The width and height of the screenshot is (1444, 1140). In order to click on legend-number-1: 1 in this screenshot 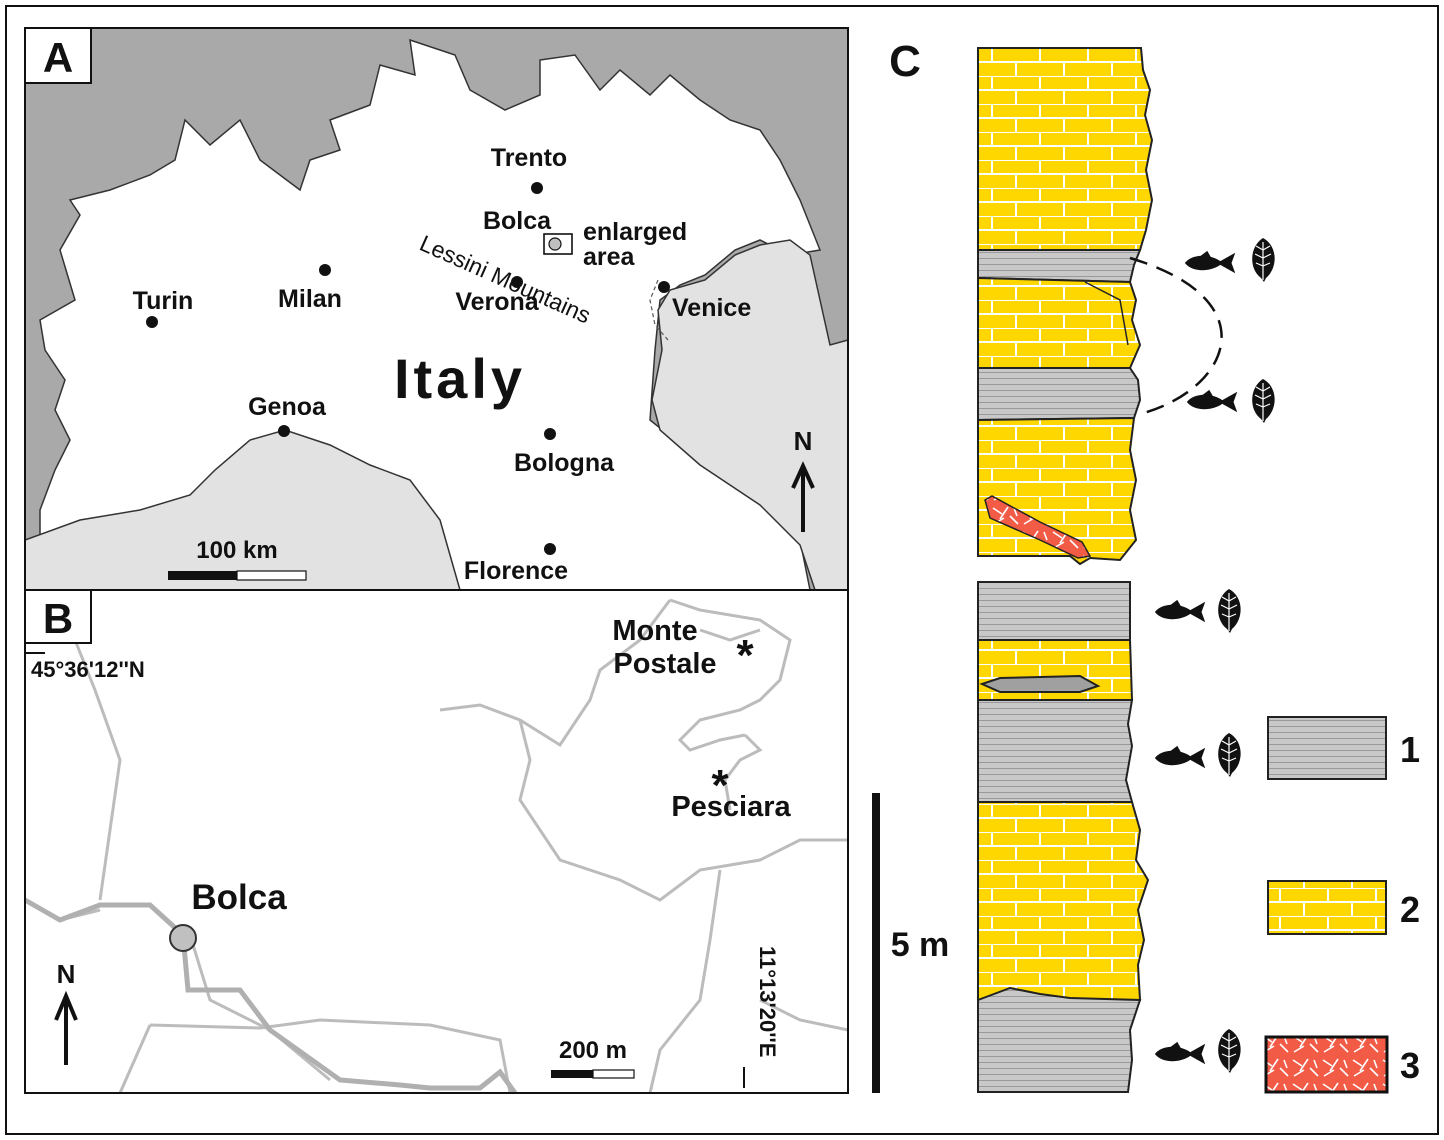, I will do `click(1410, 749)`.